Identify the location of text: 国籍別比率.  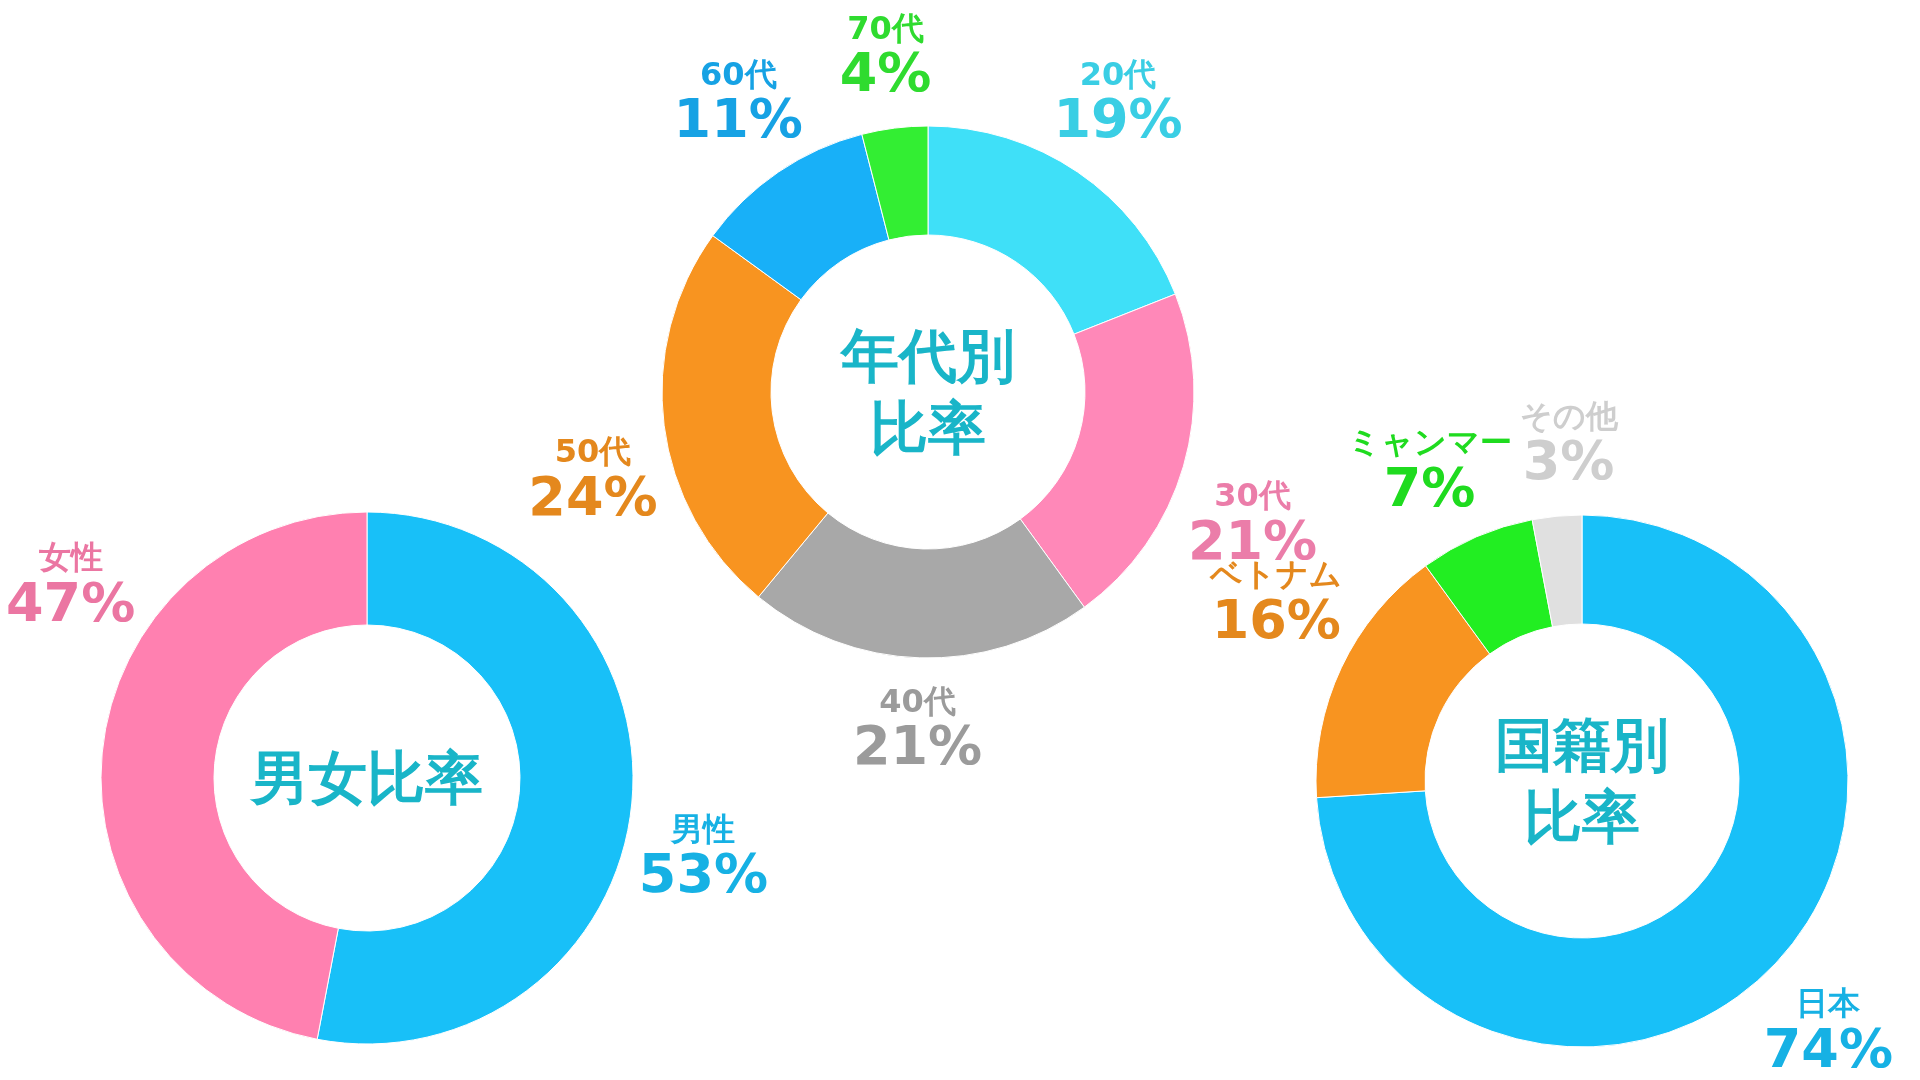
(1581, 781).